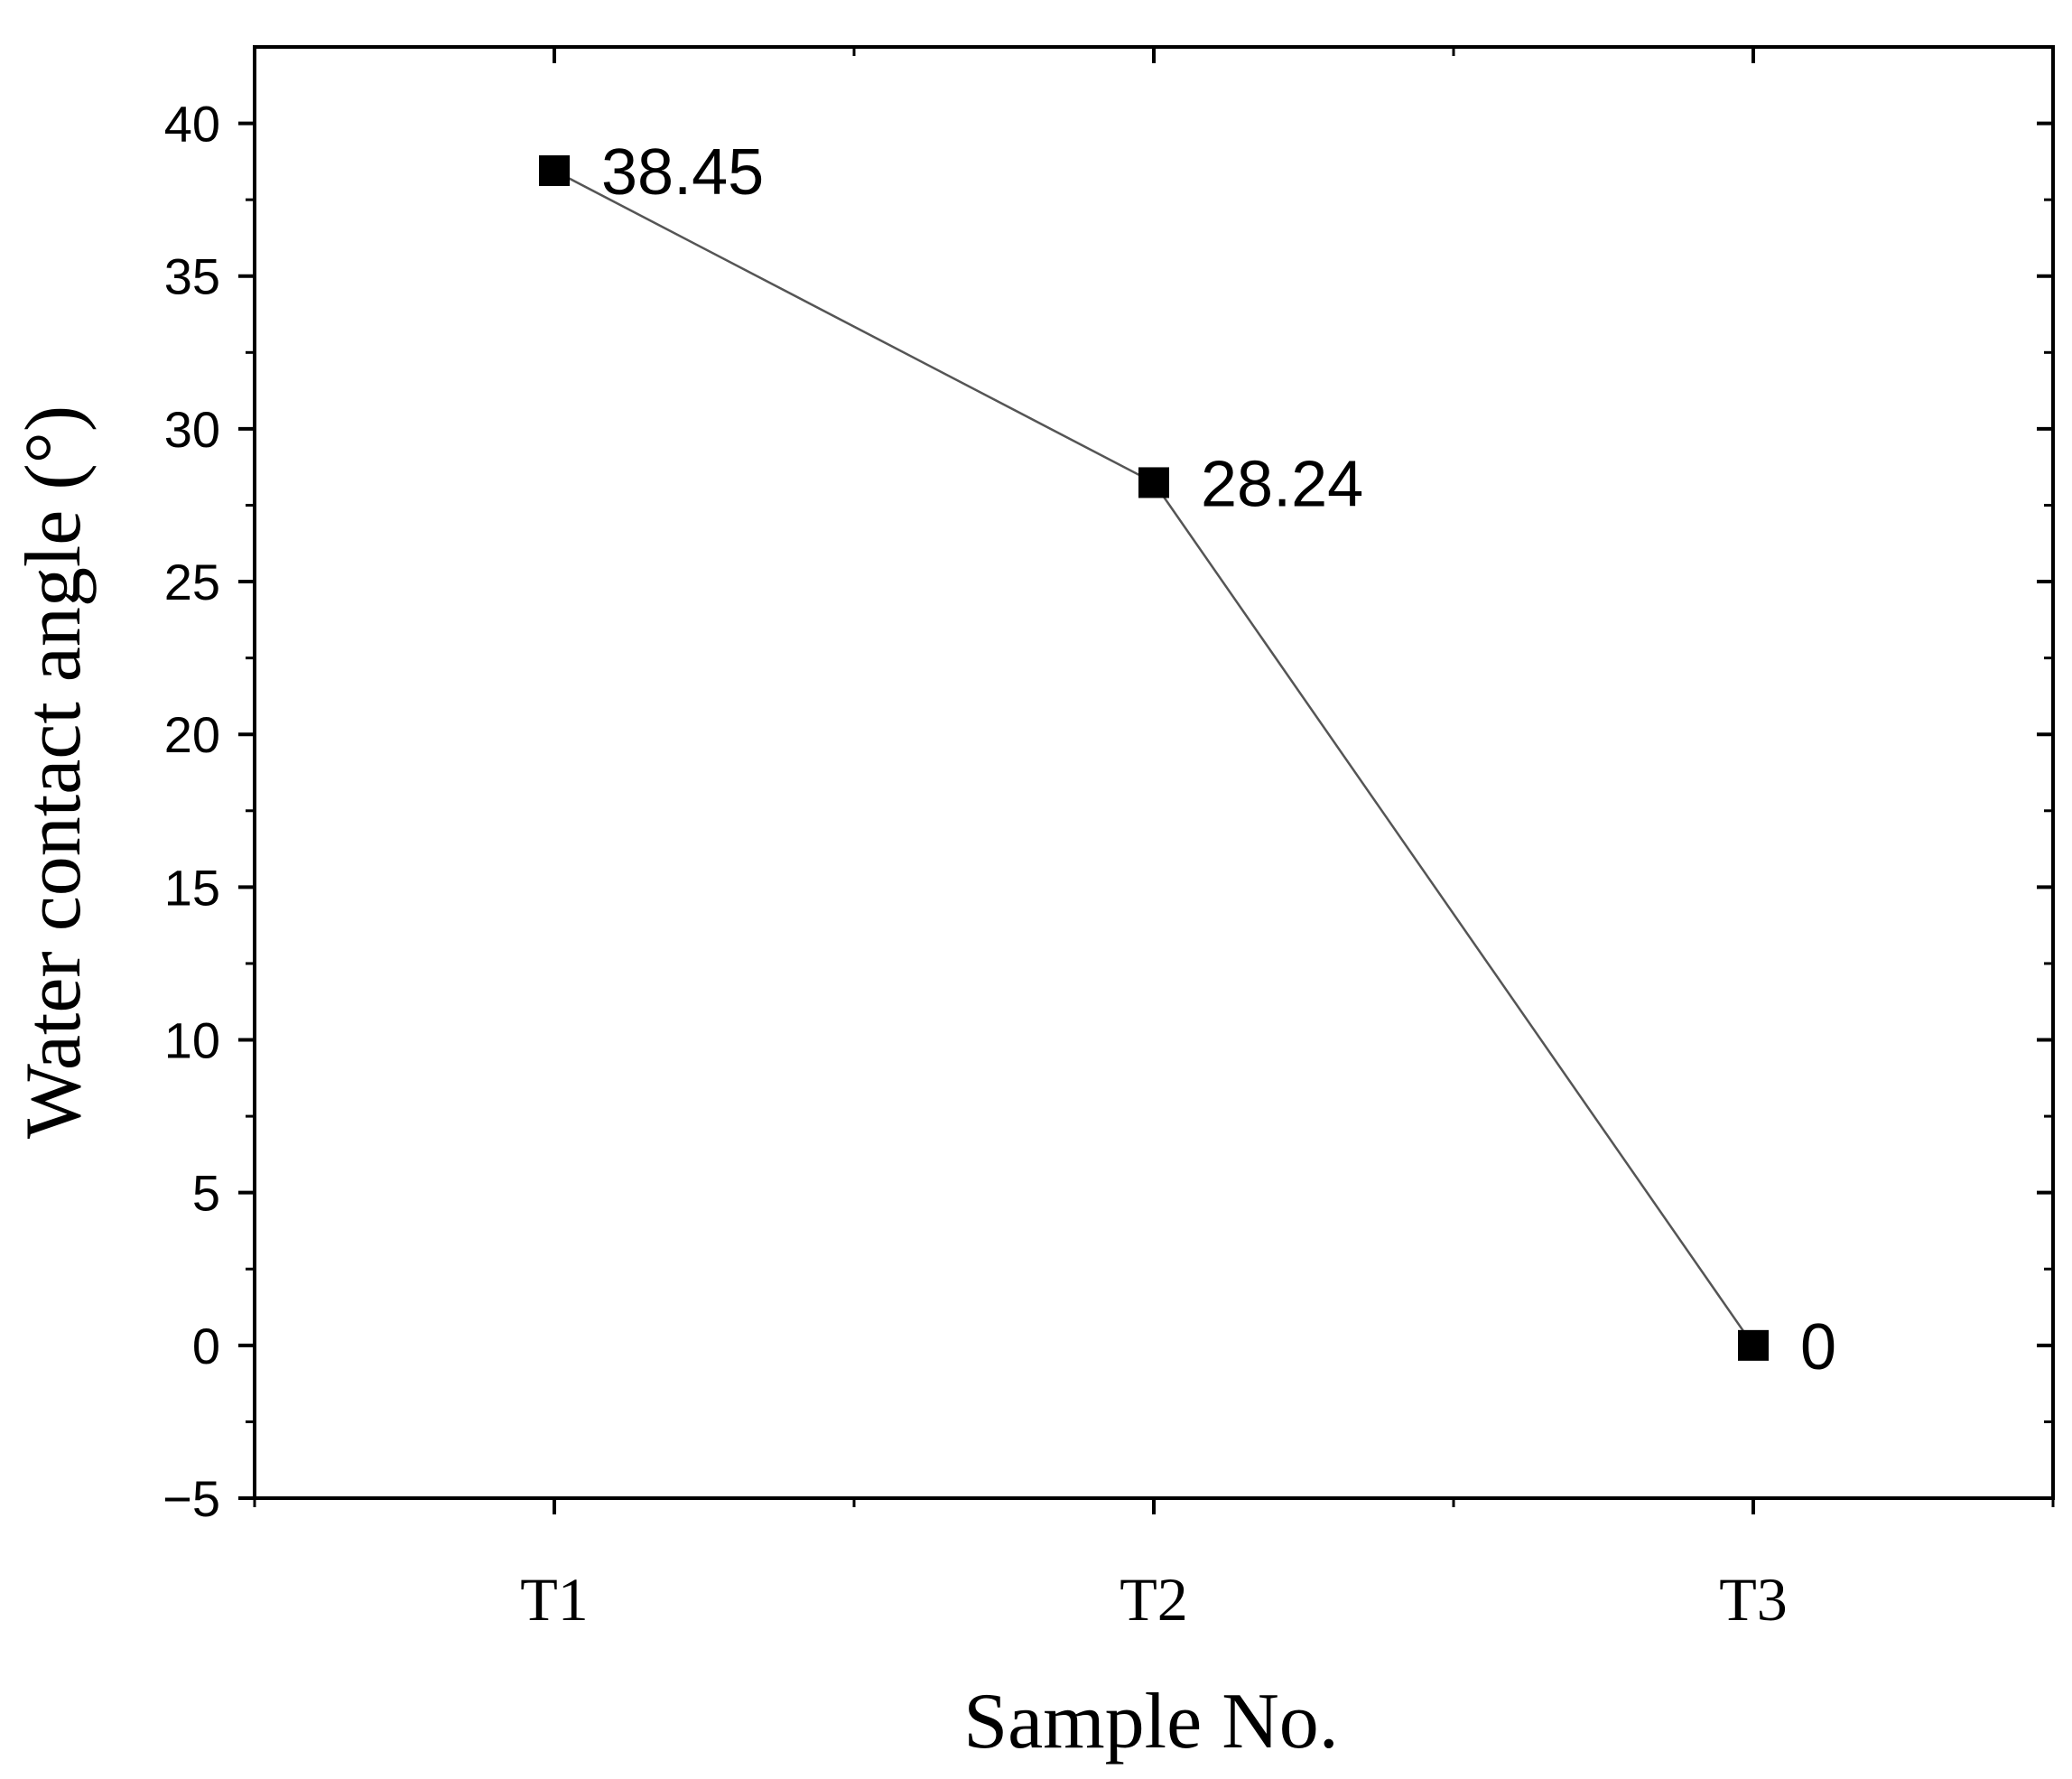  I want to click on data-point-t2, so click(1153, 482).